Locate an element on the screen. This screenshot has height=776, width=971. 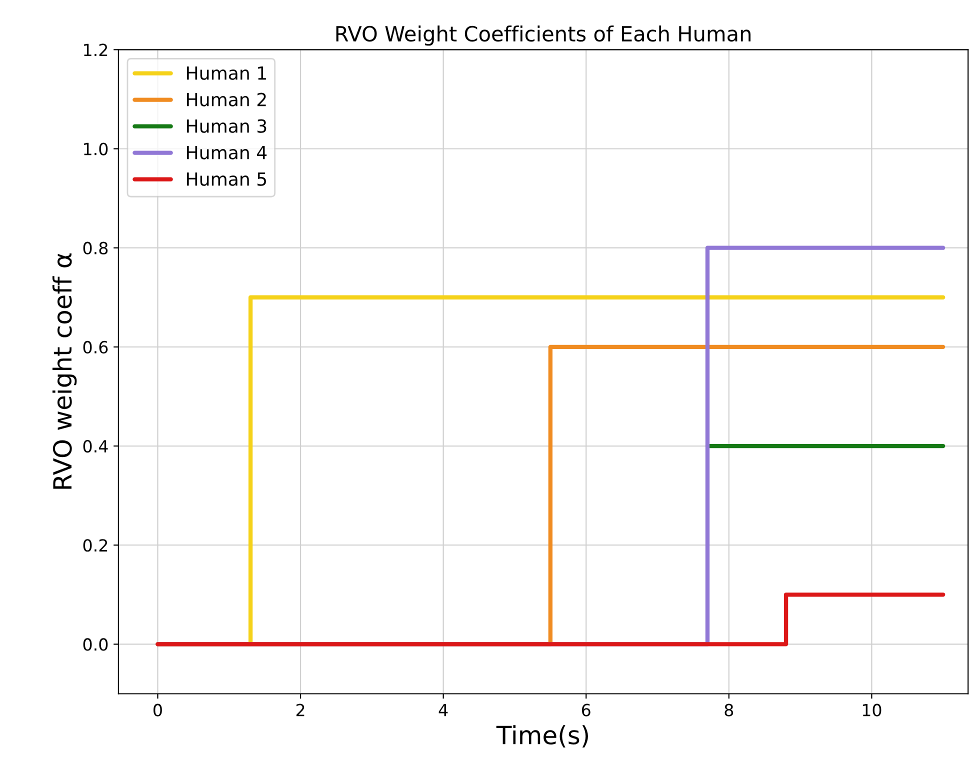
y-tick-label: 0.4 is located at coordinates (95, 446).